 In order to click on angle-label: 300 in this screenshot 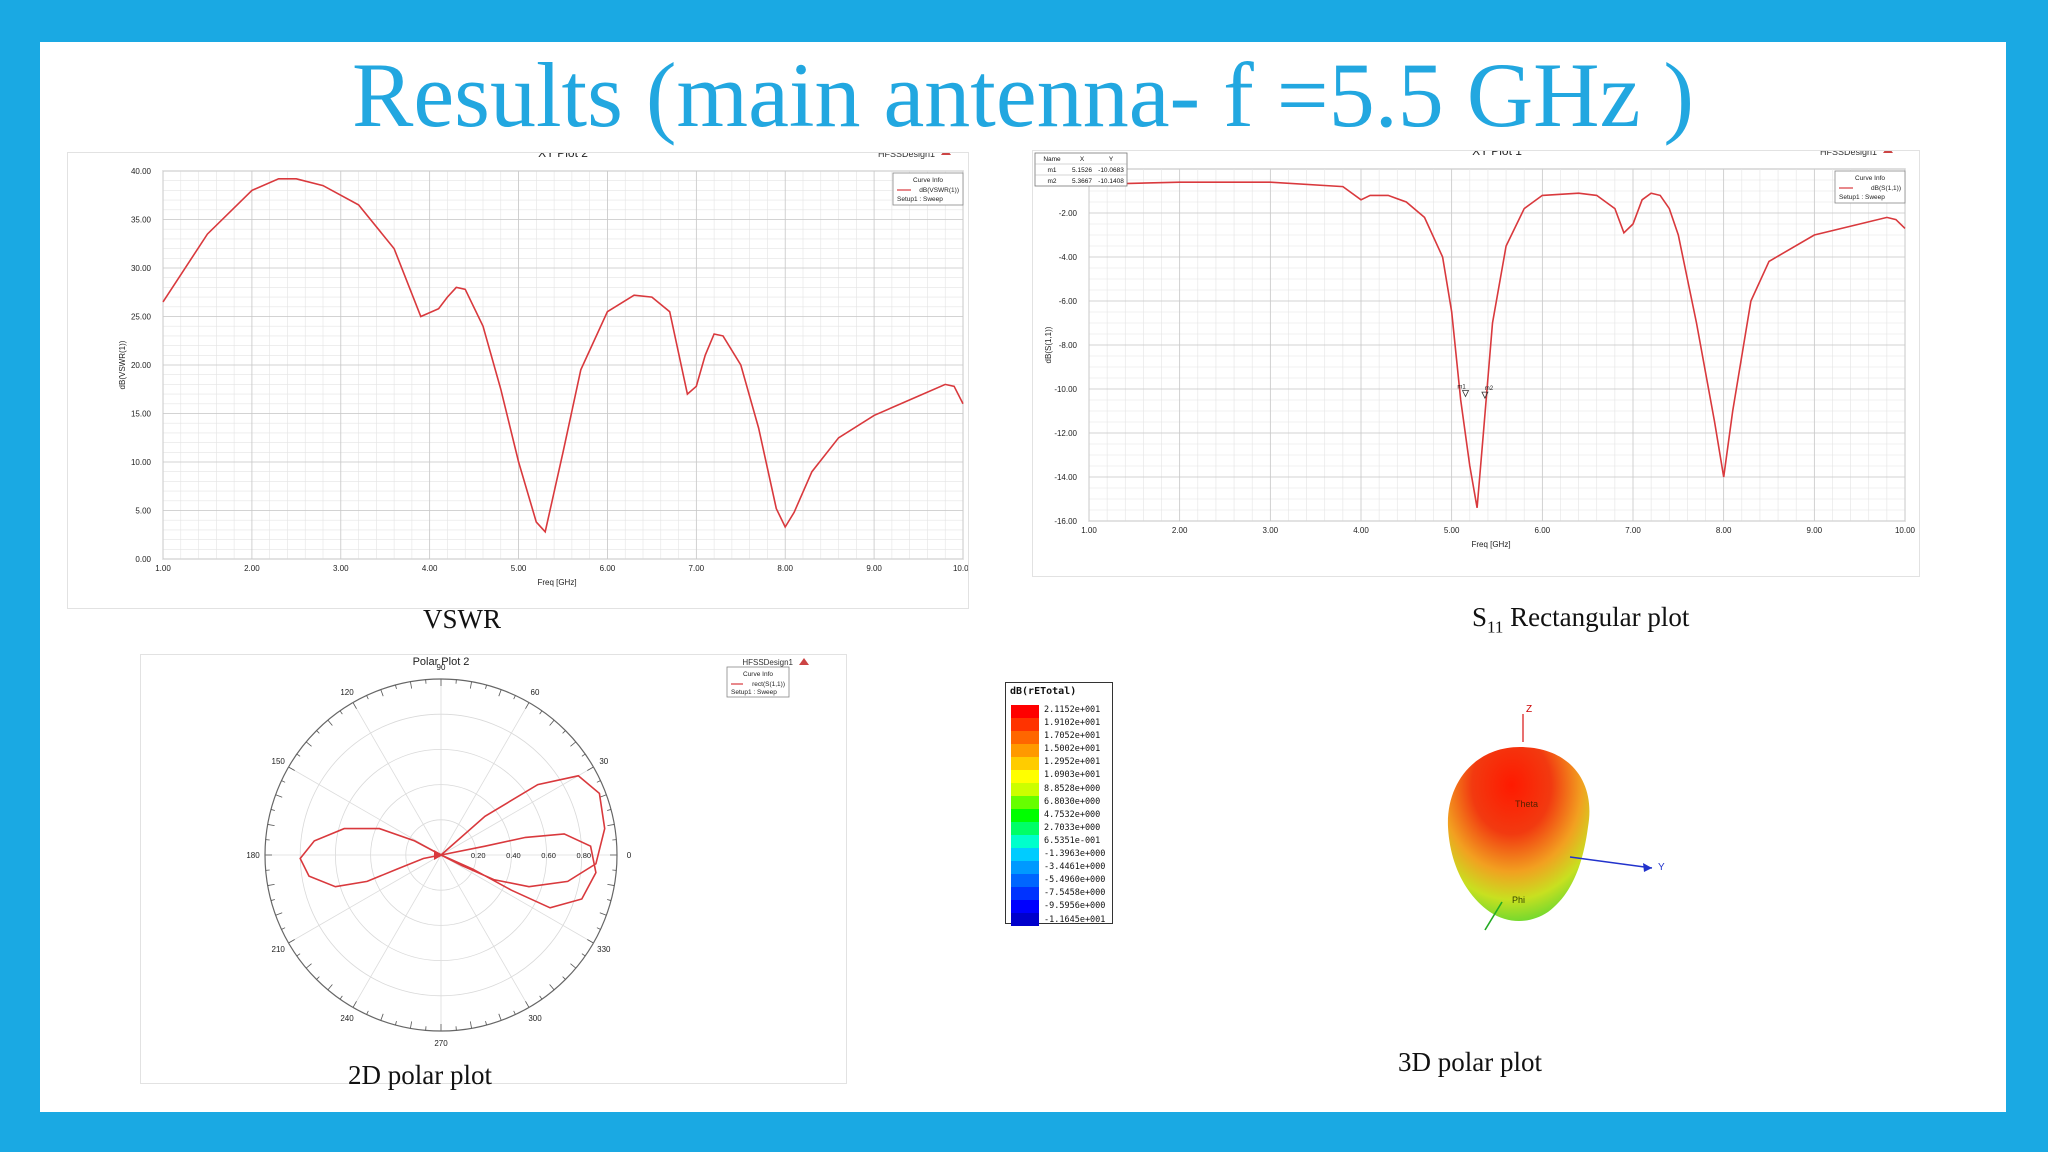, I will do `click(535, 1018)`.